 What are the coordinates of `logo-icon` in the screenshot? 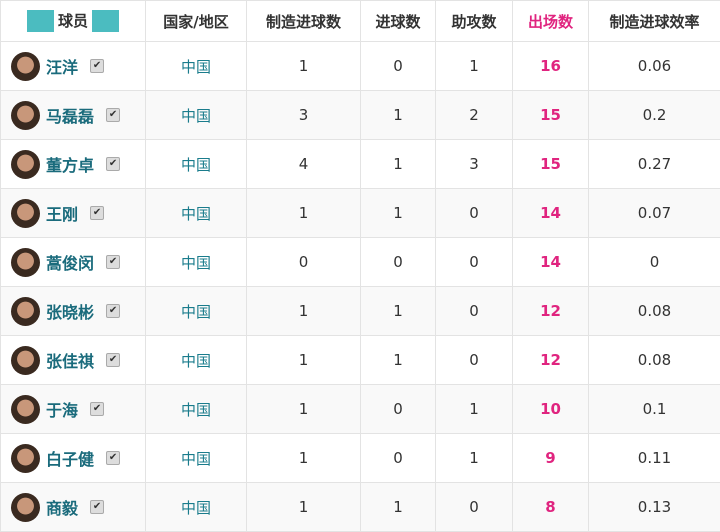 It's located at (40, 21).